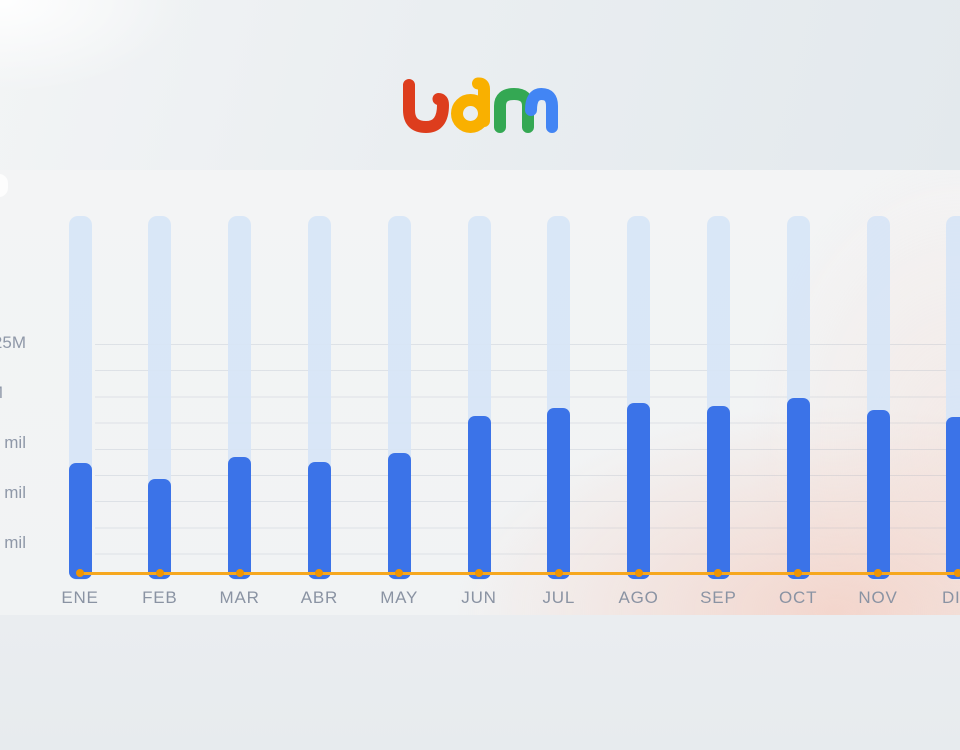 Image resolution: width=960 pixels, height=750 pixels. What do you see at coordinates (638, 573) in the screenshot?
I see `line-point-AGO` at bounding box center [638, 573].